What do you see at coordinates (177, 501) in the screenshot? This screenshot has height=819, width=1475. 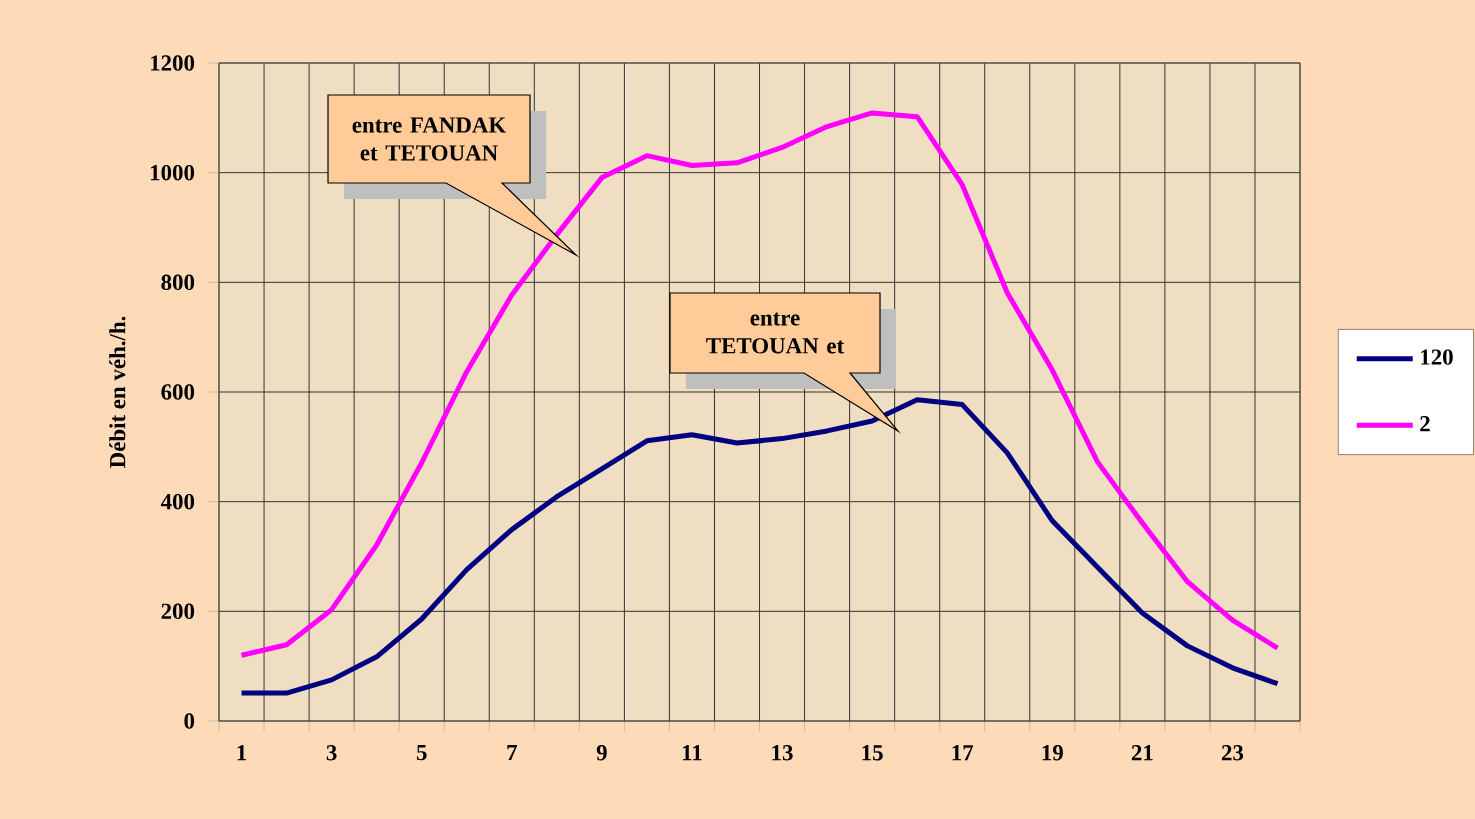 I see `y-tick-label: 400` at bounding box center [177, 501].